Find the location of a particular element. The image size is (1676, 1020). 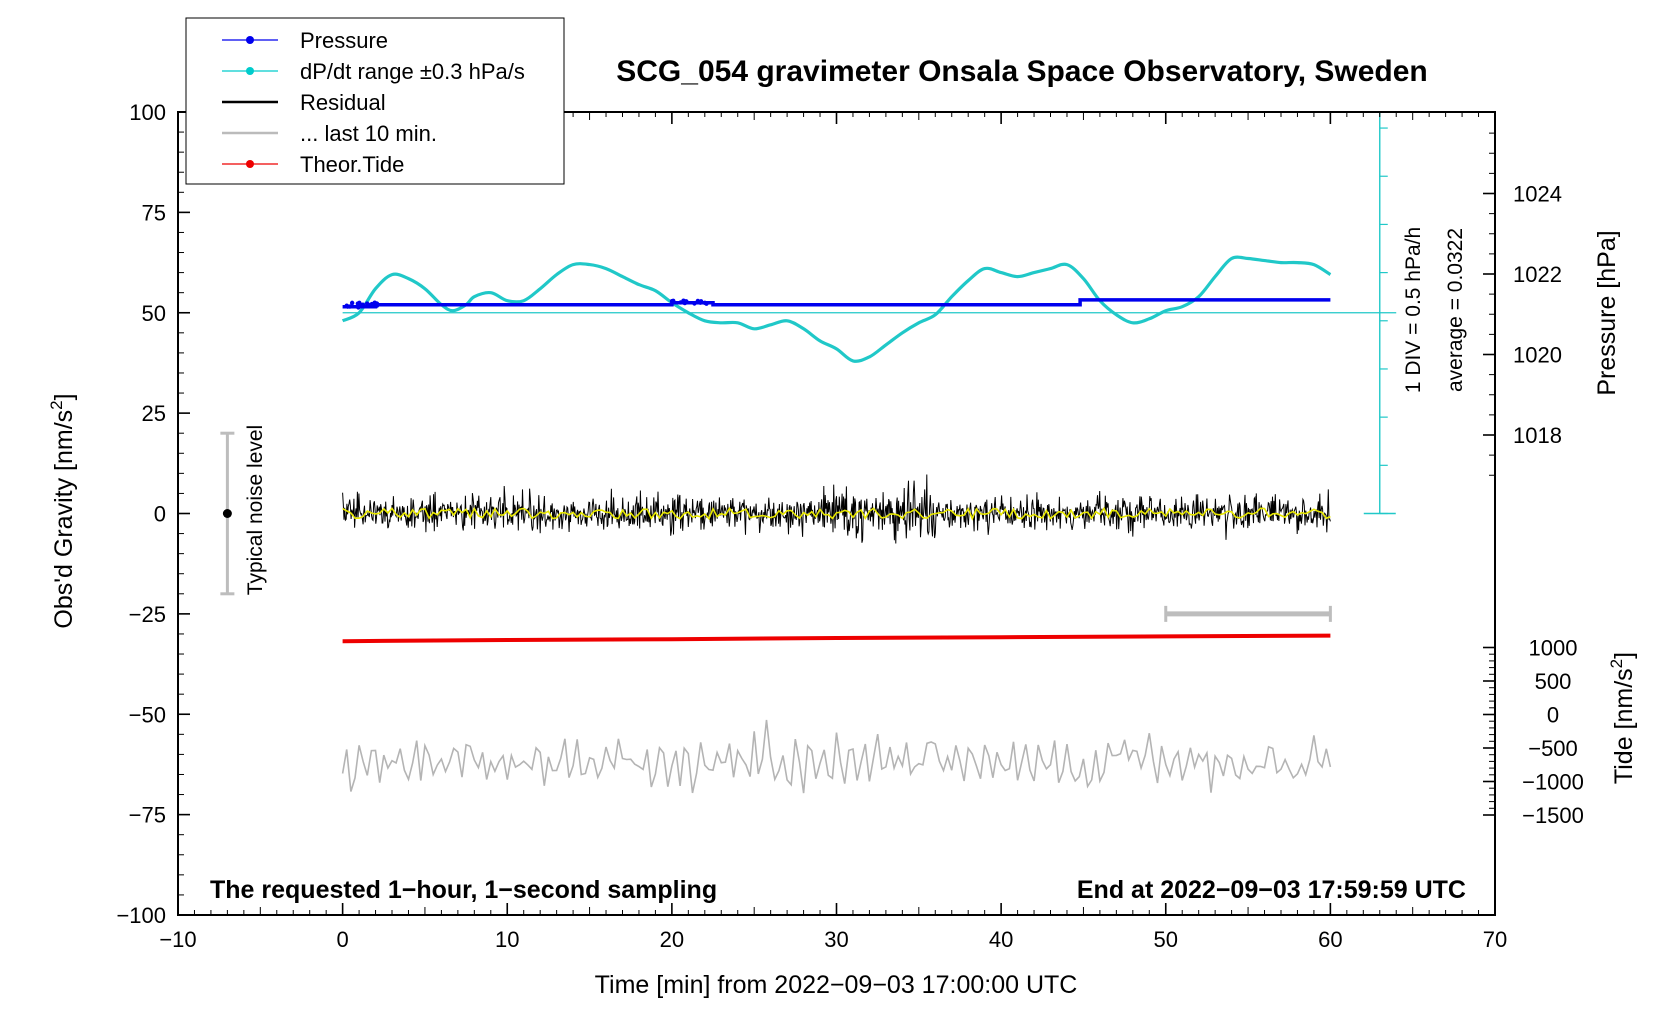

y-tick-label: −100 is located at coordinates (141, 915).